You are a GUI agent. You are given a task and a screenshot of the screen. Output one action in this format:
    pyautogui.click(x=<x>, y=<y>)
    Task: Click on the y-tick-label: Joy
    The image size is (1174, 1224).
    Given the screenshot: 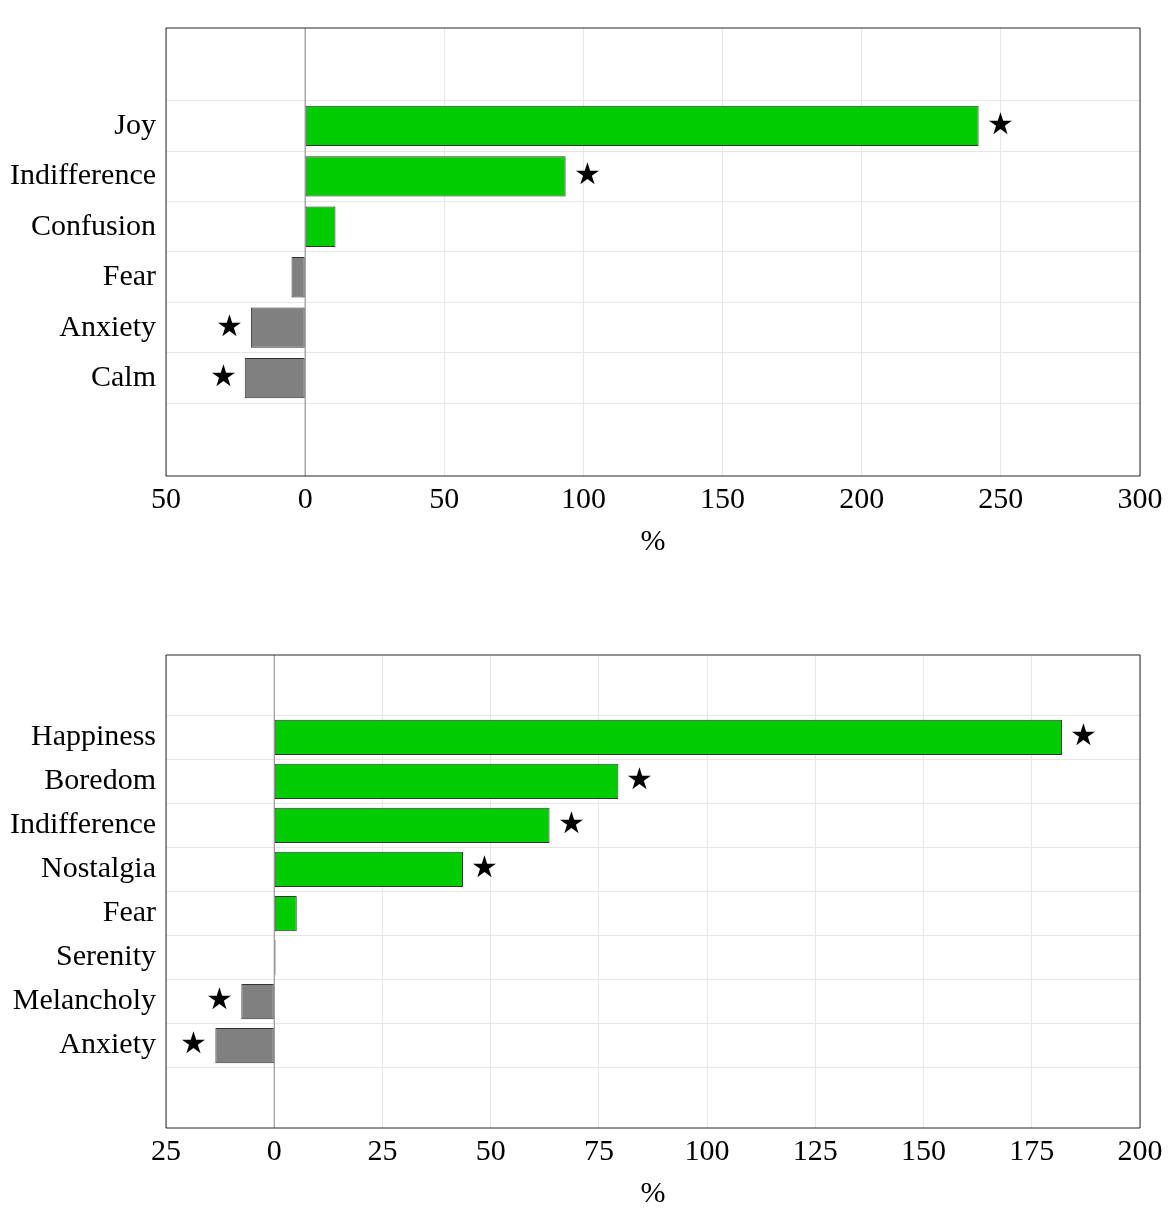 What is the action you would take?
    pyautogui.click(x=135, y=123)
    